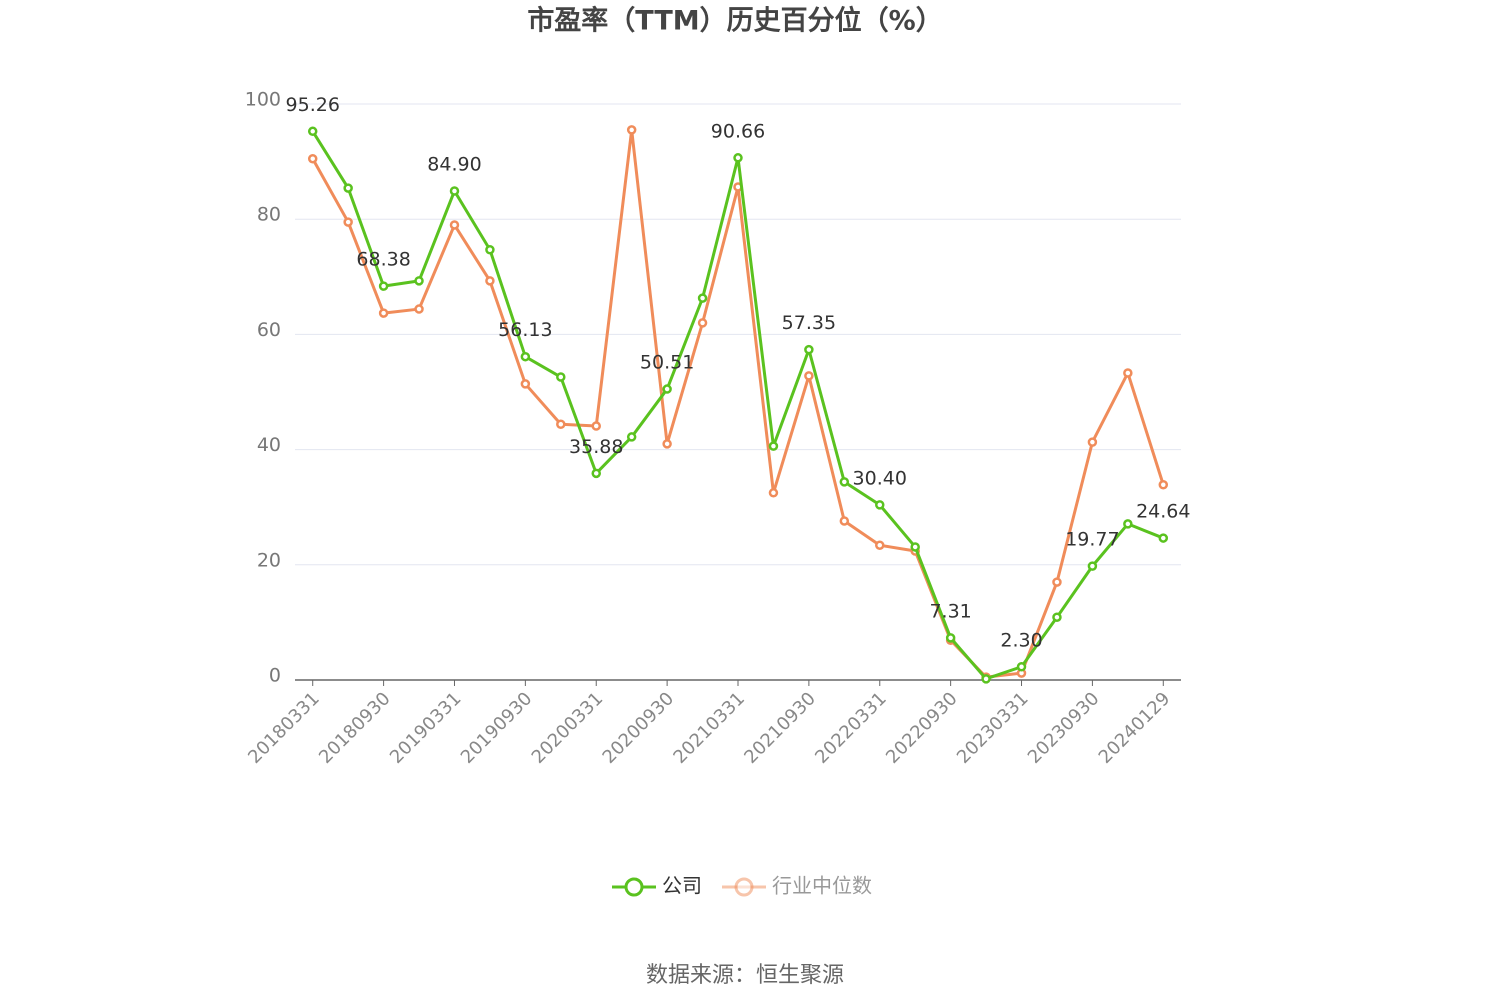 Image resolution: width=1489 pixels, height=1006 pixels. Describe the element at coordinates (263, 100) in the screenshot. I see `y-tick-label: 100` at that location.